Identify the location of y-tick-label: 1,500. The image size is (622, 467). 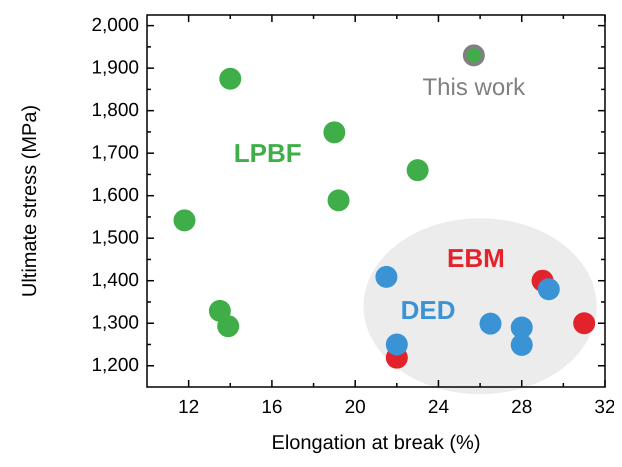
(115, 238).